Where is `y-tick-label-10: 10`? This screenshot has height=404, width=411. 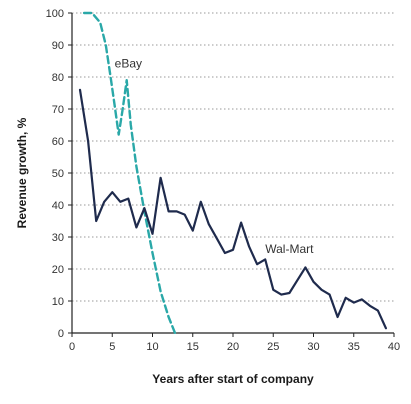 y-tick-label-10: 10 is located at coordinates (58, 302).